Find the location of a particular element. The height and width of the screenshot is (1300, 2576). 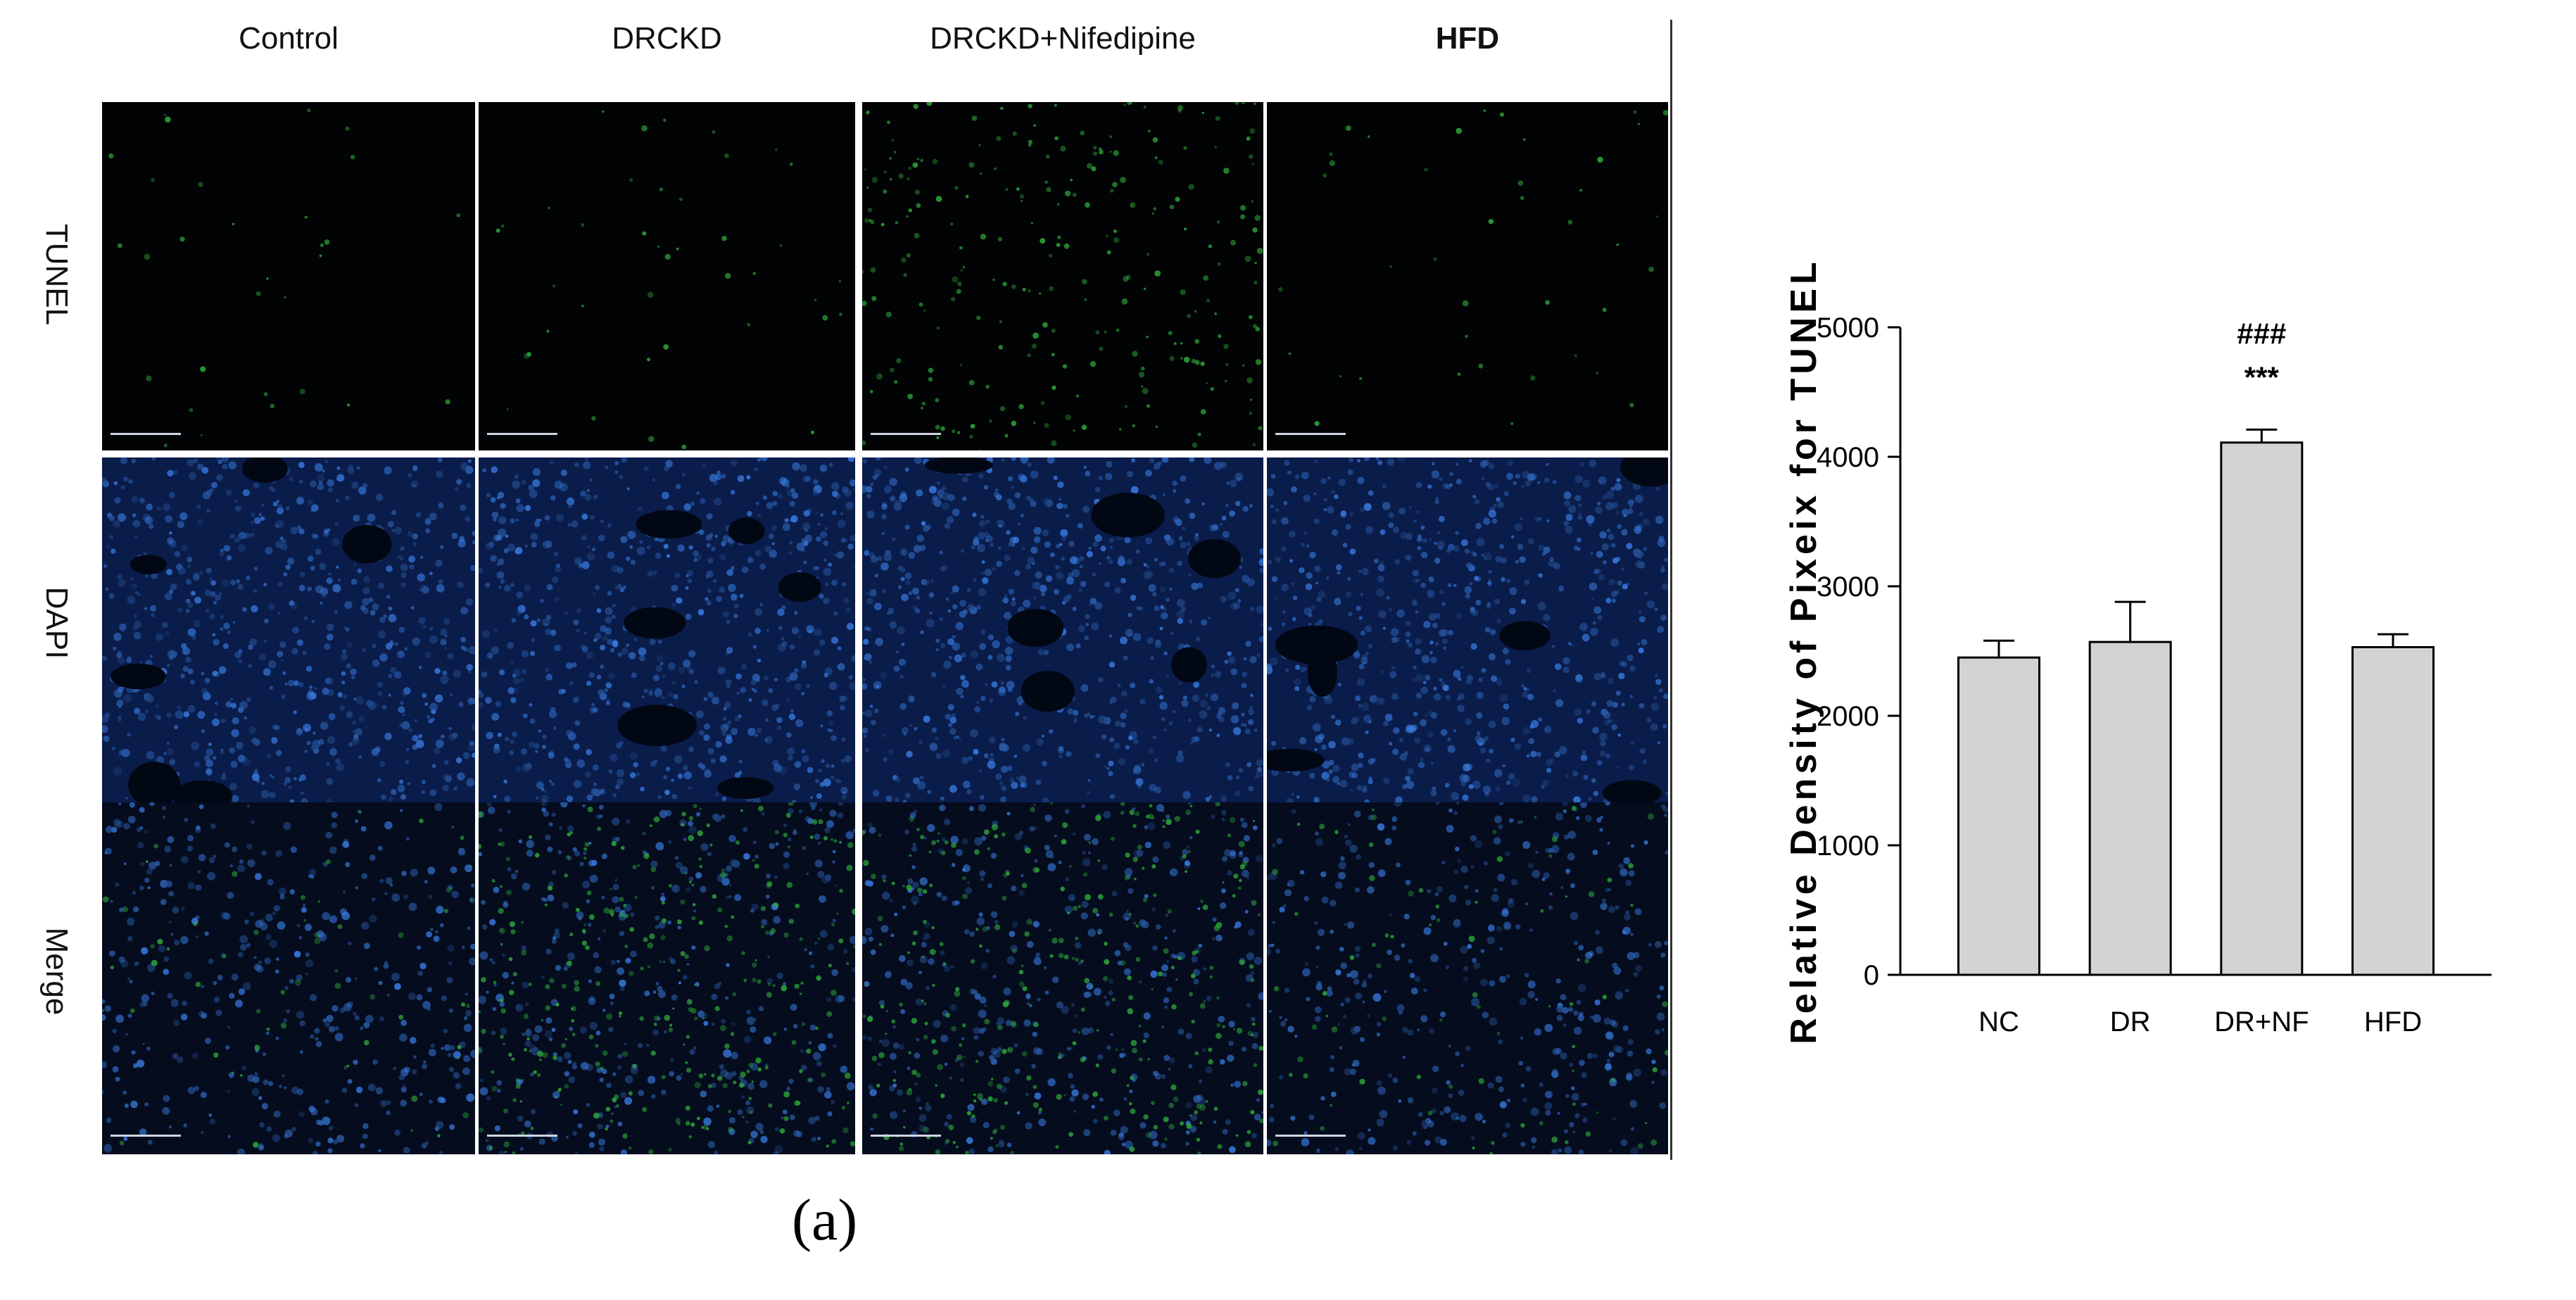

micrograph-merge-hfd is located at coordinates (1467, 978).